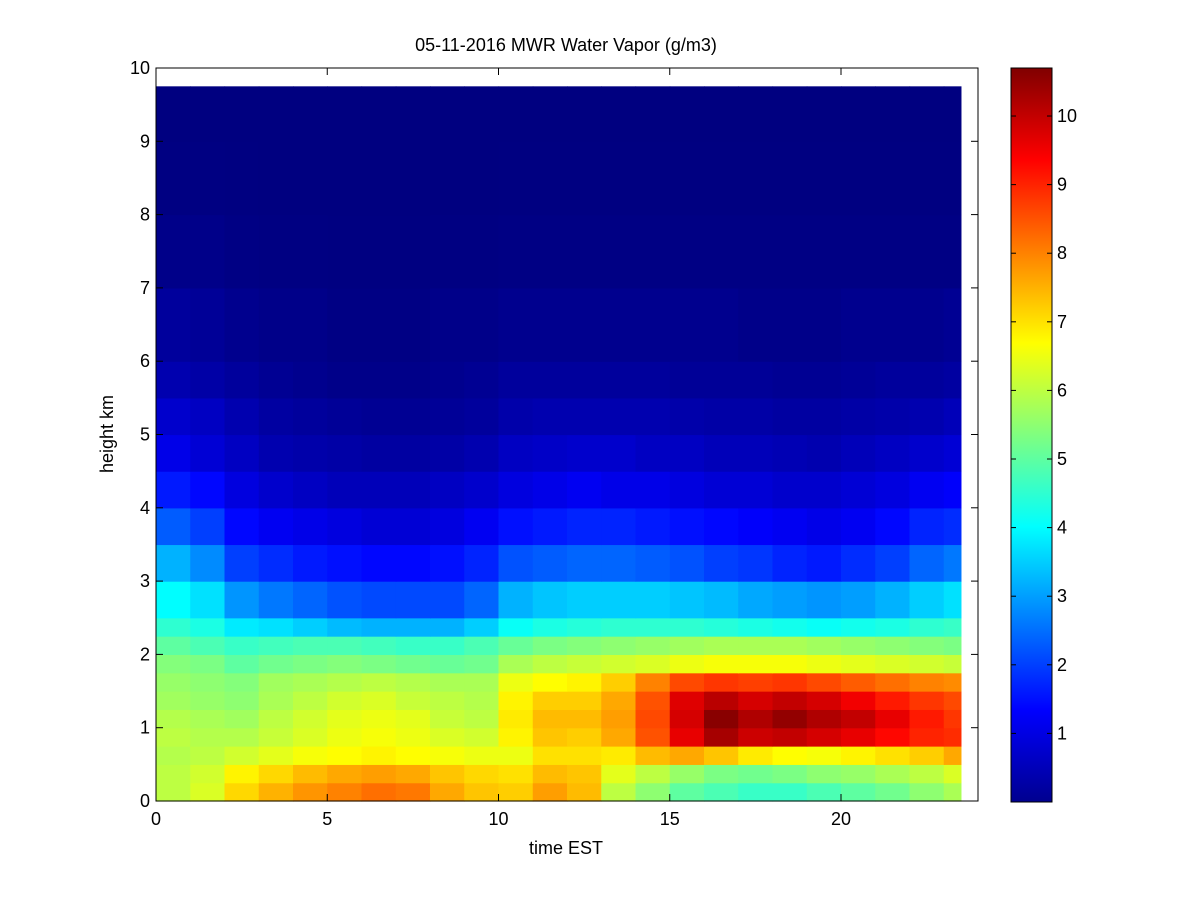 The width and height of the screenshot is (1200, 900). What do you see at coordinates (145, 728) in the screenshot?
I see `y-tick-label: 1` at bounding box center [145, 728].